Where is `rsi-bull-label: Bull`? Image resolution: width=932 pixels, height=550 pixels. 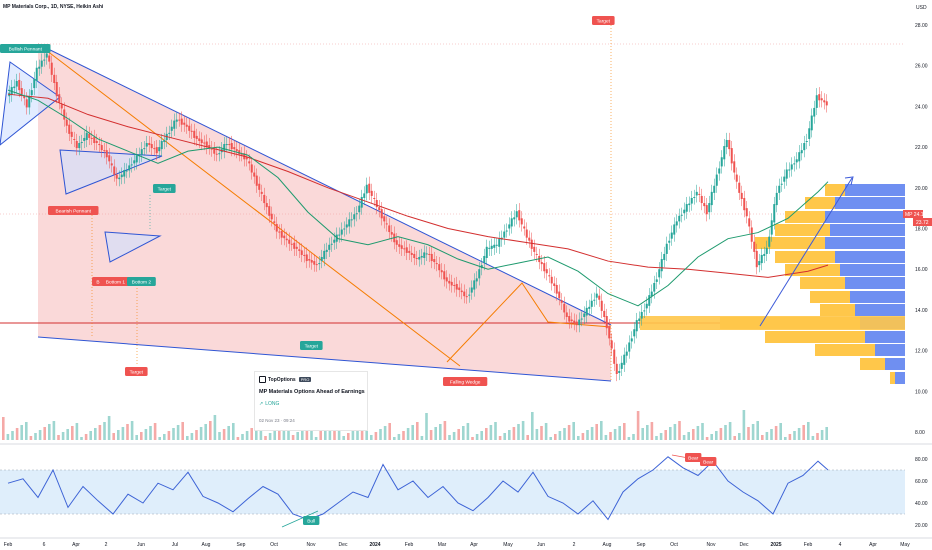
rsi-bull-label: Bull is located at coordinates (311, 521).